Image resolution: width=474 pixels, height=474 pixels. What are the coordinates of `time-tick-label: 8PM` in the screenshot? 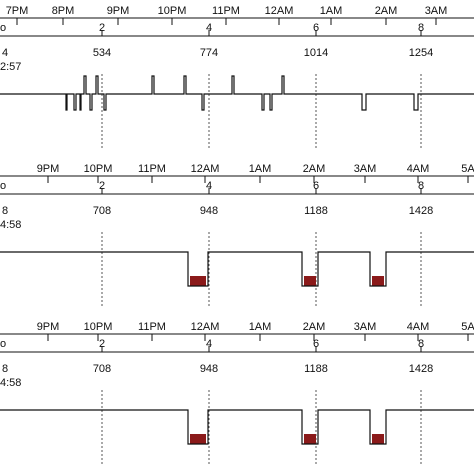 It's located at (63, 11).